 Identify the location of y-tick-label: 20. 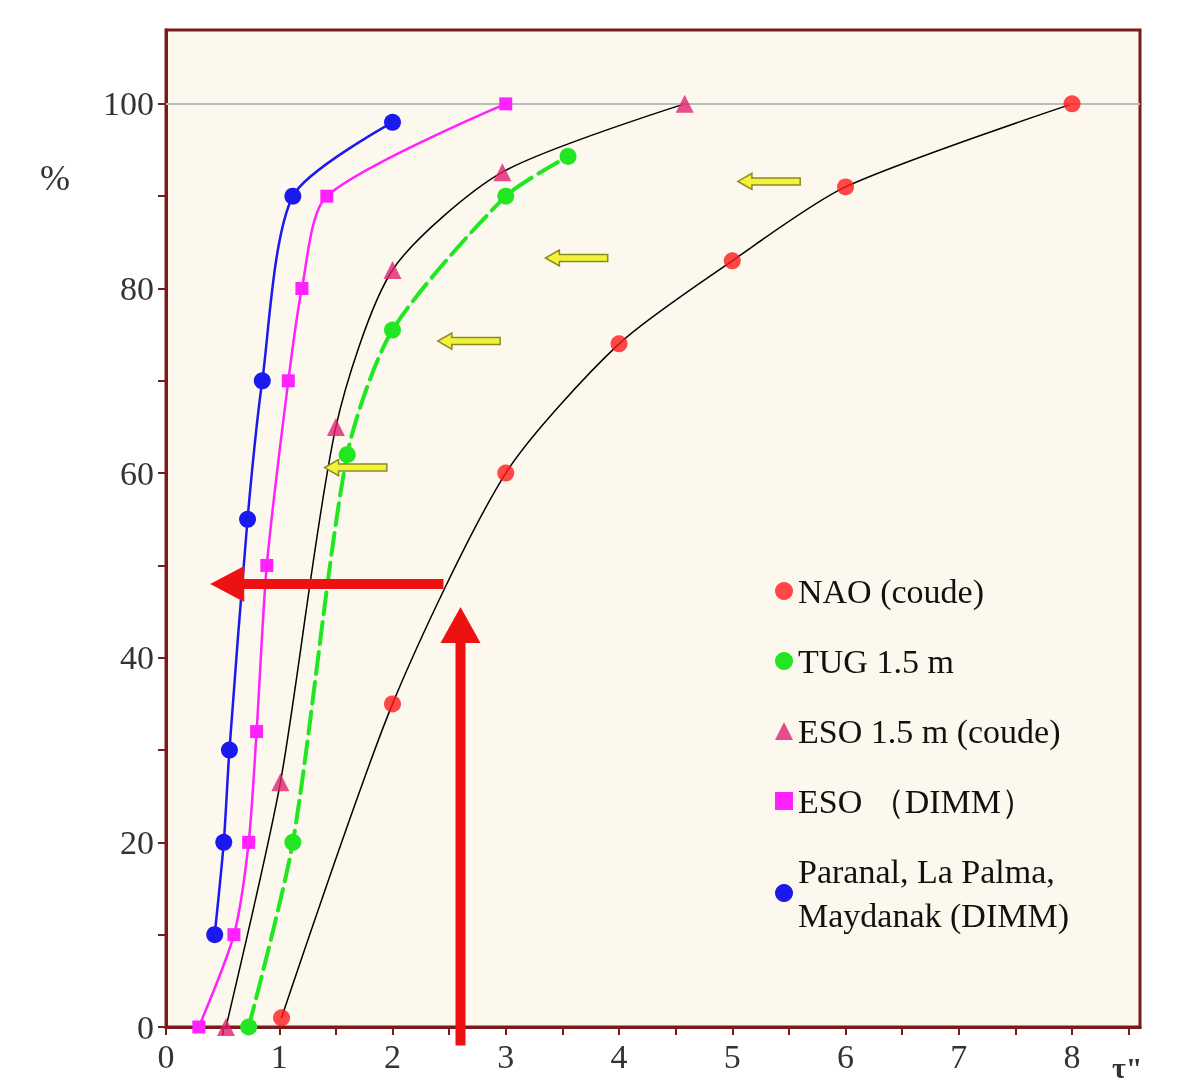
(137, 842).